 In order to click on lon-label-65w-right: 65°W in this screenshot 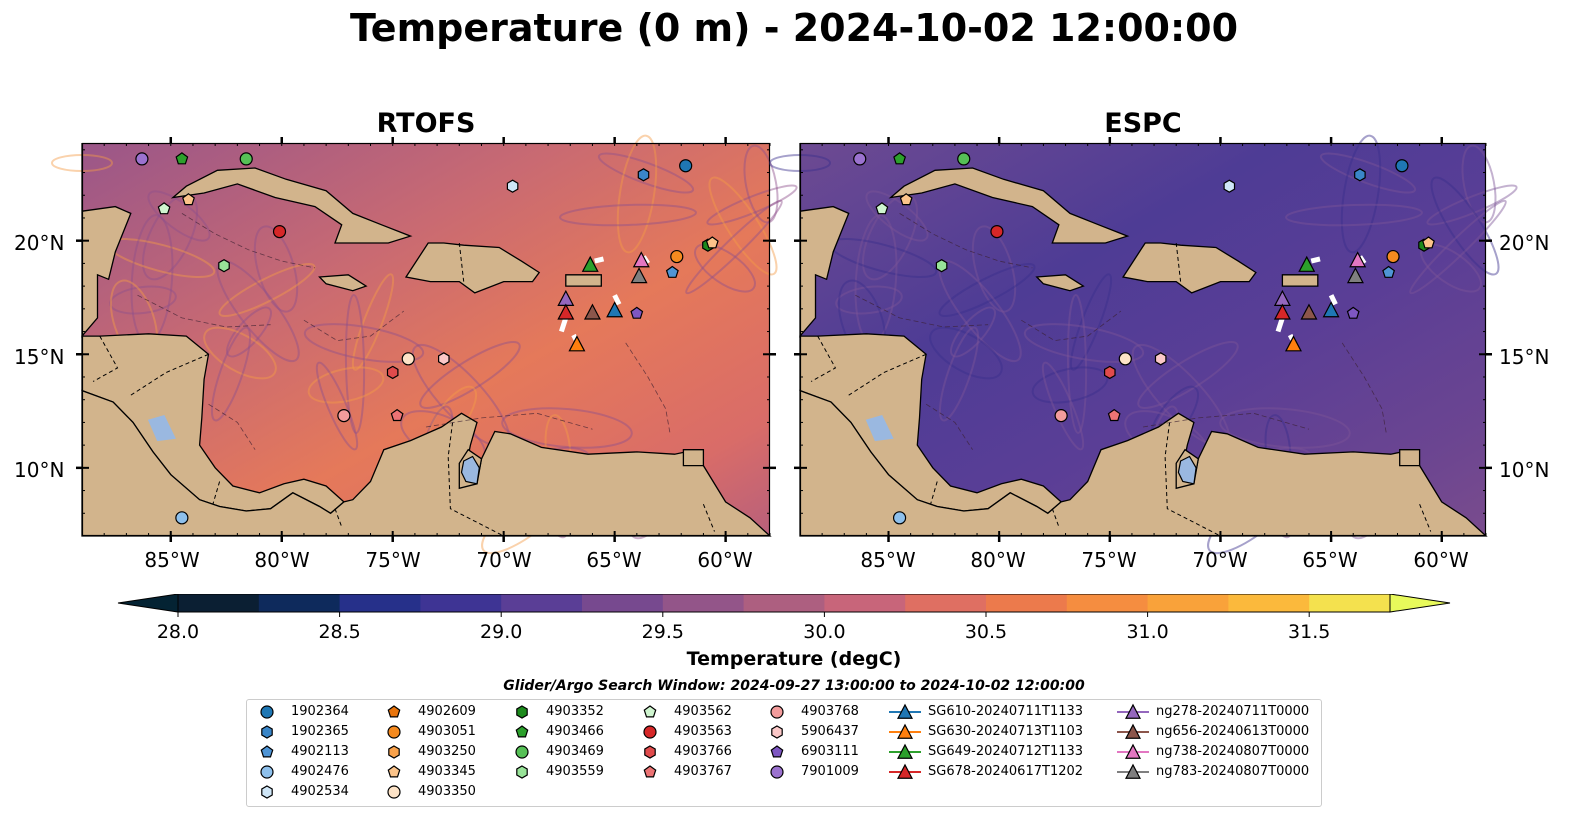, I will do `click(1330, 560)`.